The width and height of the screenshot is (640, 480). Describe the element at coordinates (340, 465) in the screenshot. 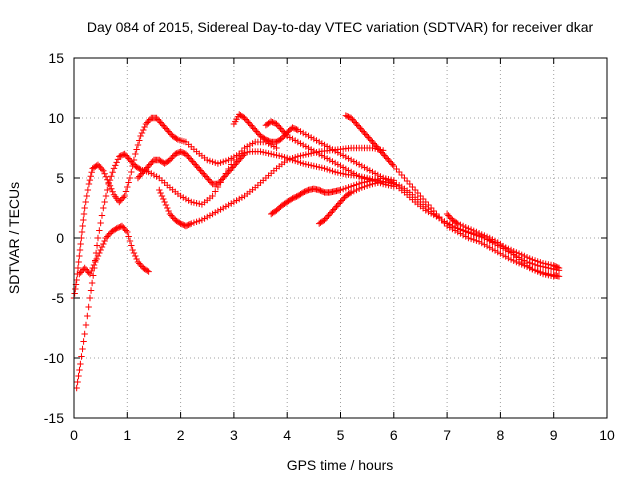

I see `x-axis-label: GPS time / hours` at that location.